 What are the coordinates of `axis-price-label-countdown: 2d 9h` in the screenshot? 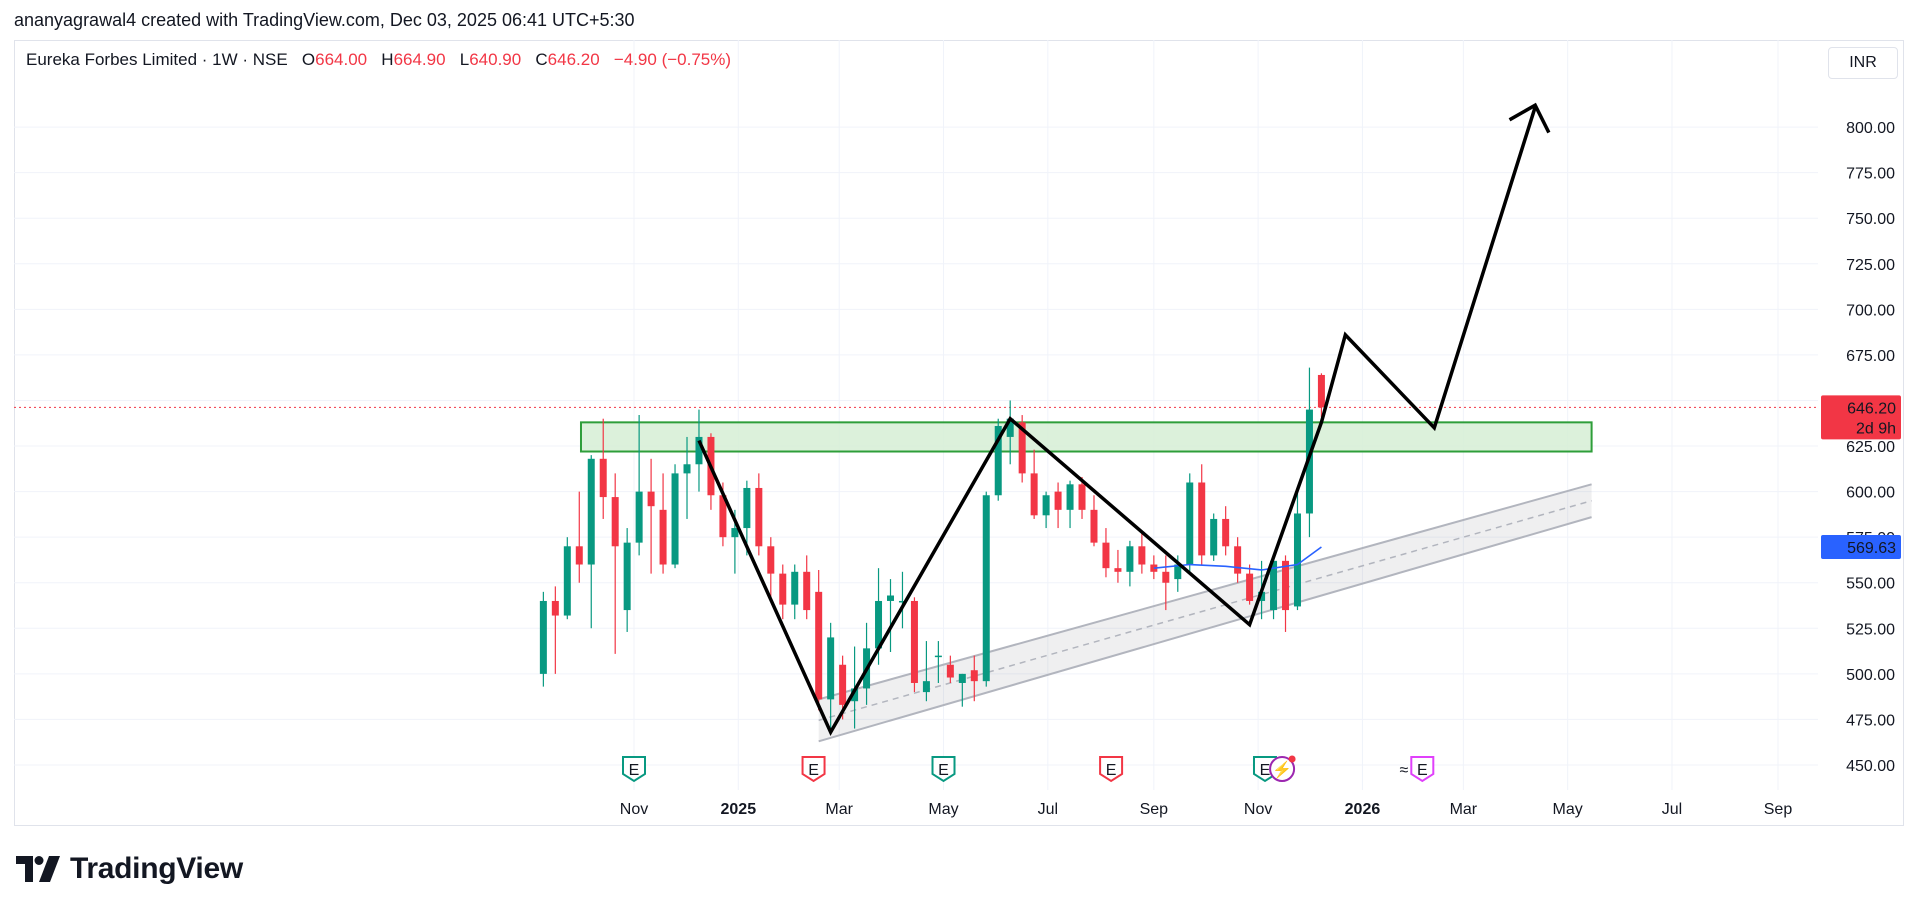 It's located at (1876, 428).